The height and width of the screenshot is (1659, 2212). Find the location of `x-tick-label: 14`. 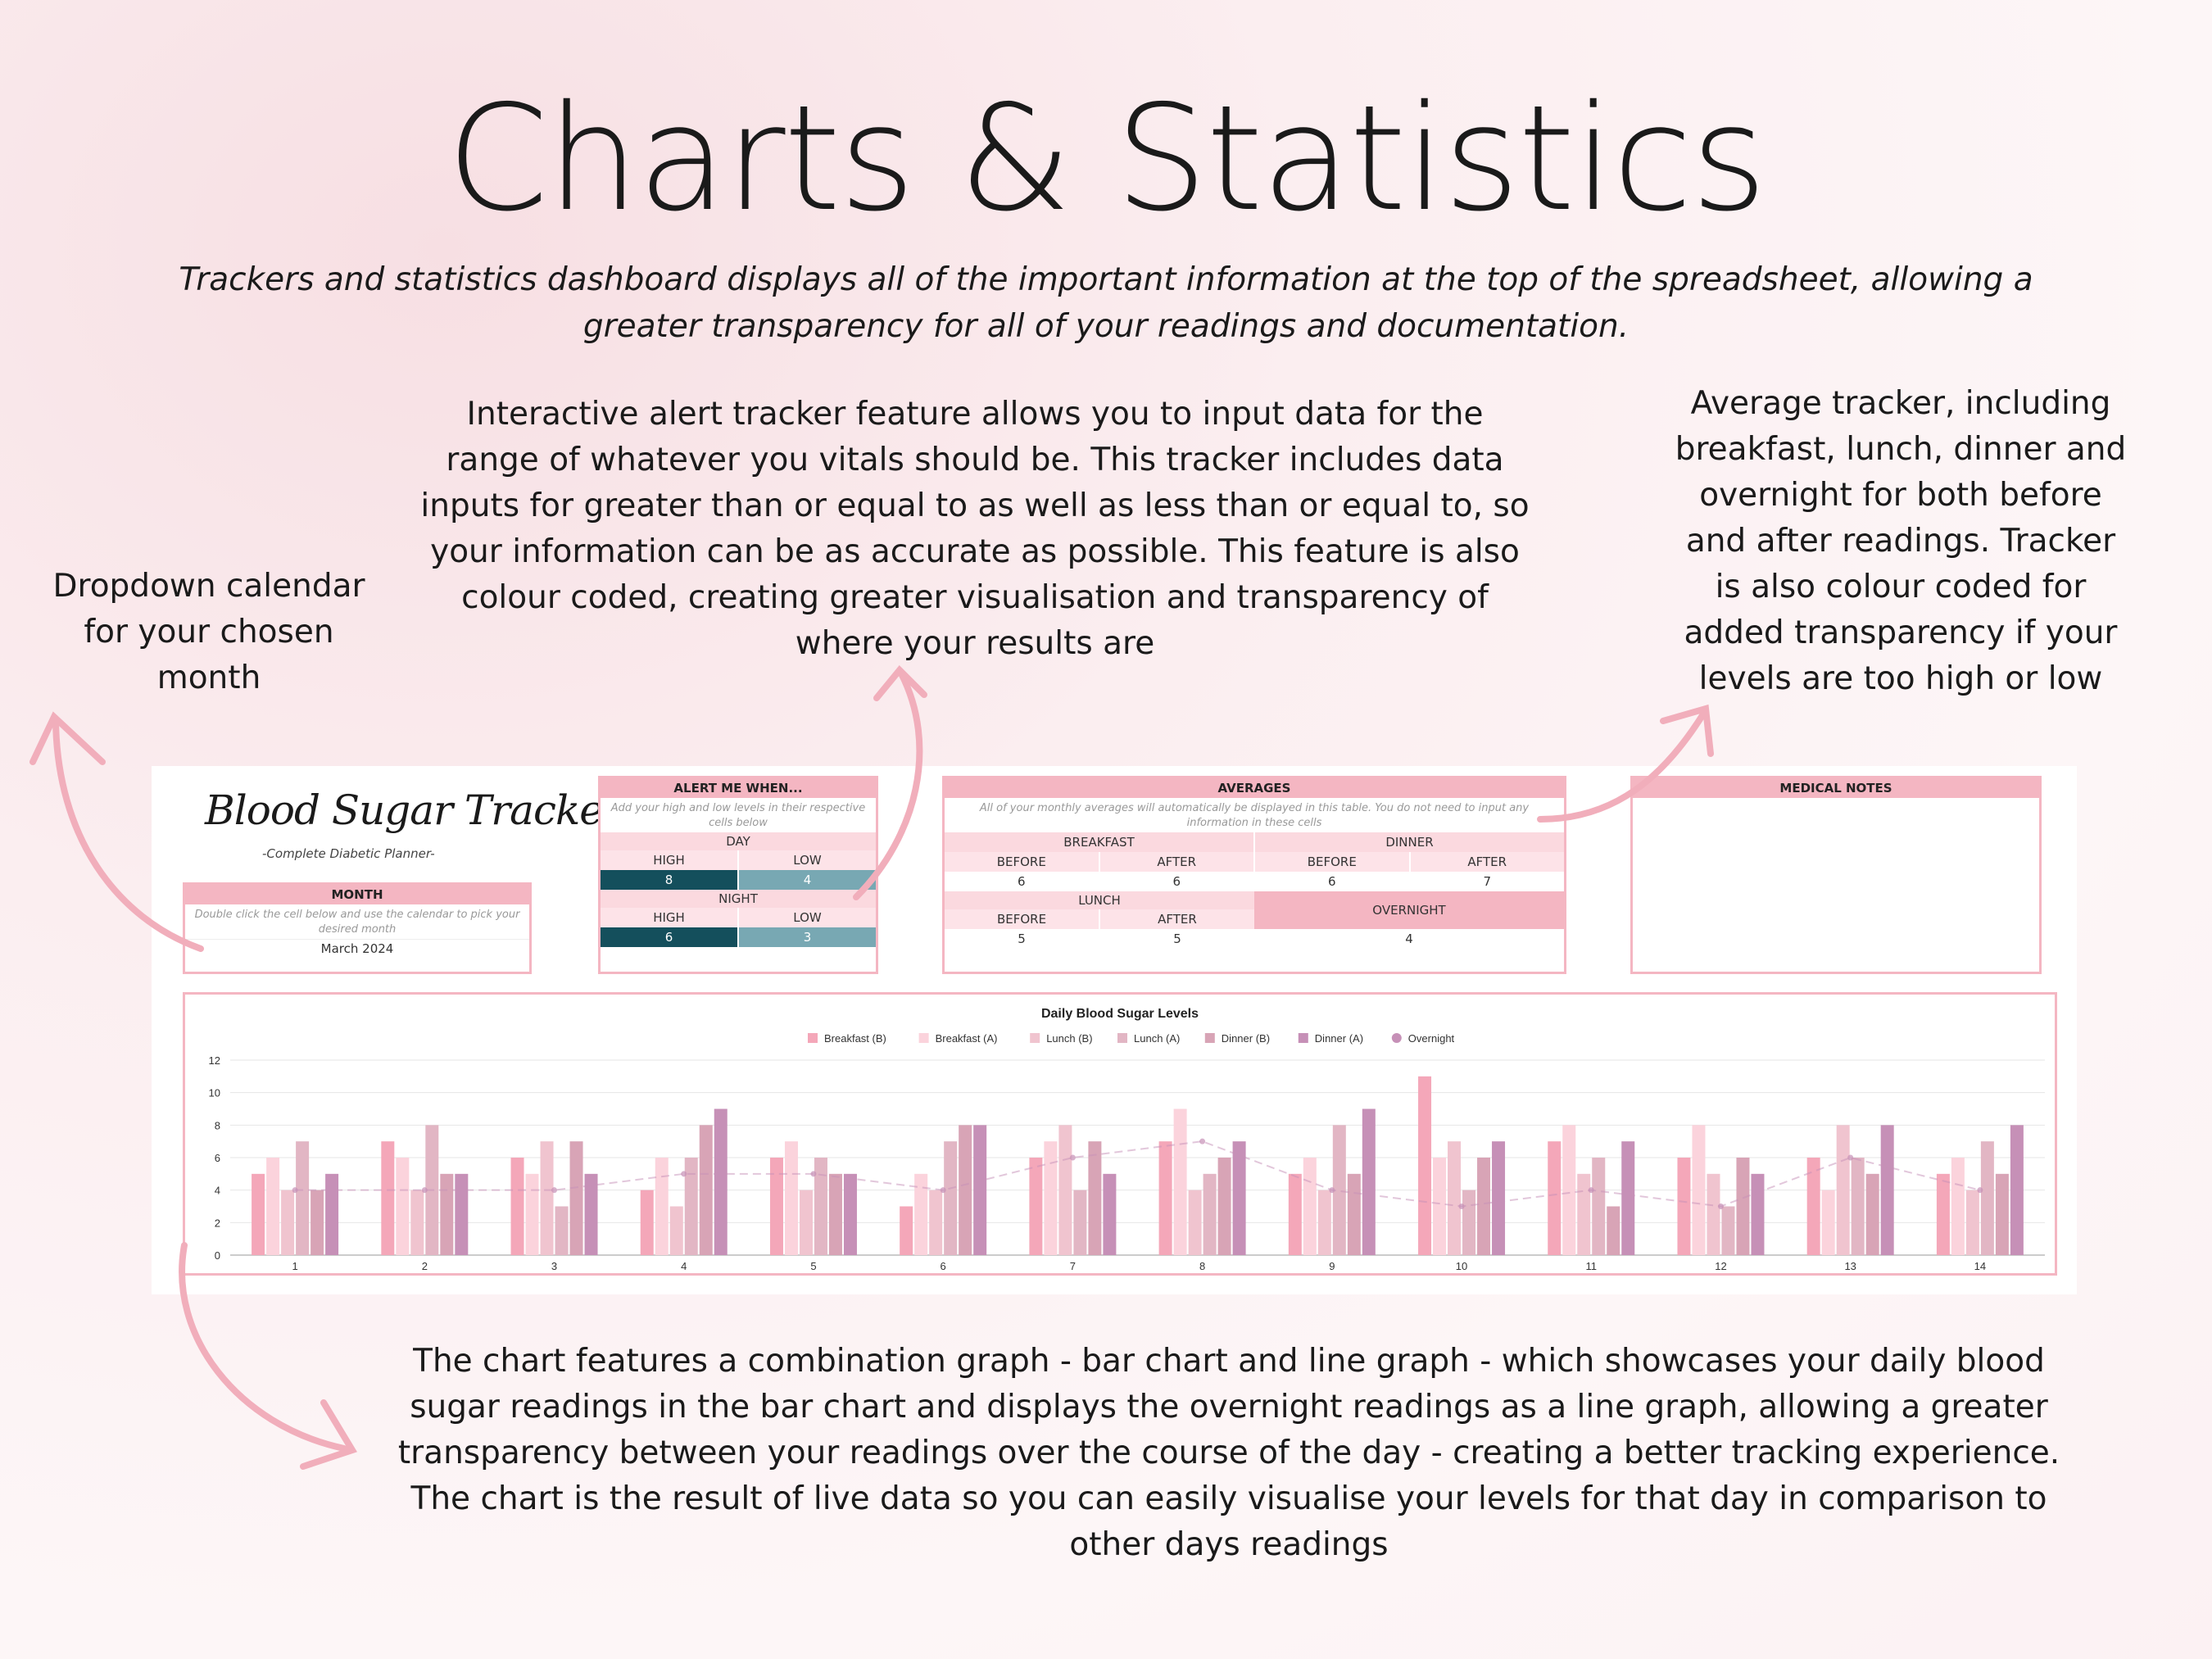

x-tick-label: 14 is located at coordinates (1980, 1266).